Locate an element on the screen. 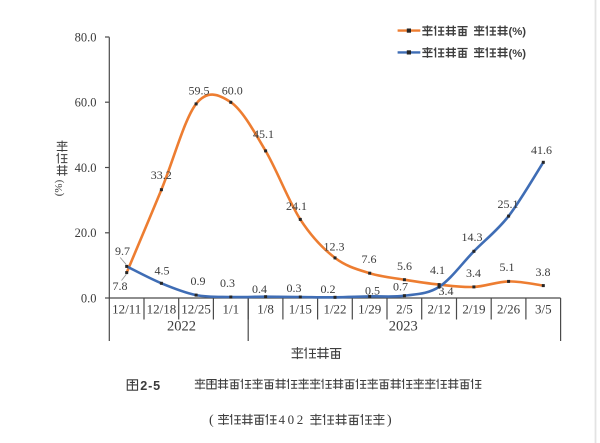 The height and width of the screenshot is (443, 600). svg-text: 20.0 is located at coordinates (86, 233).